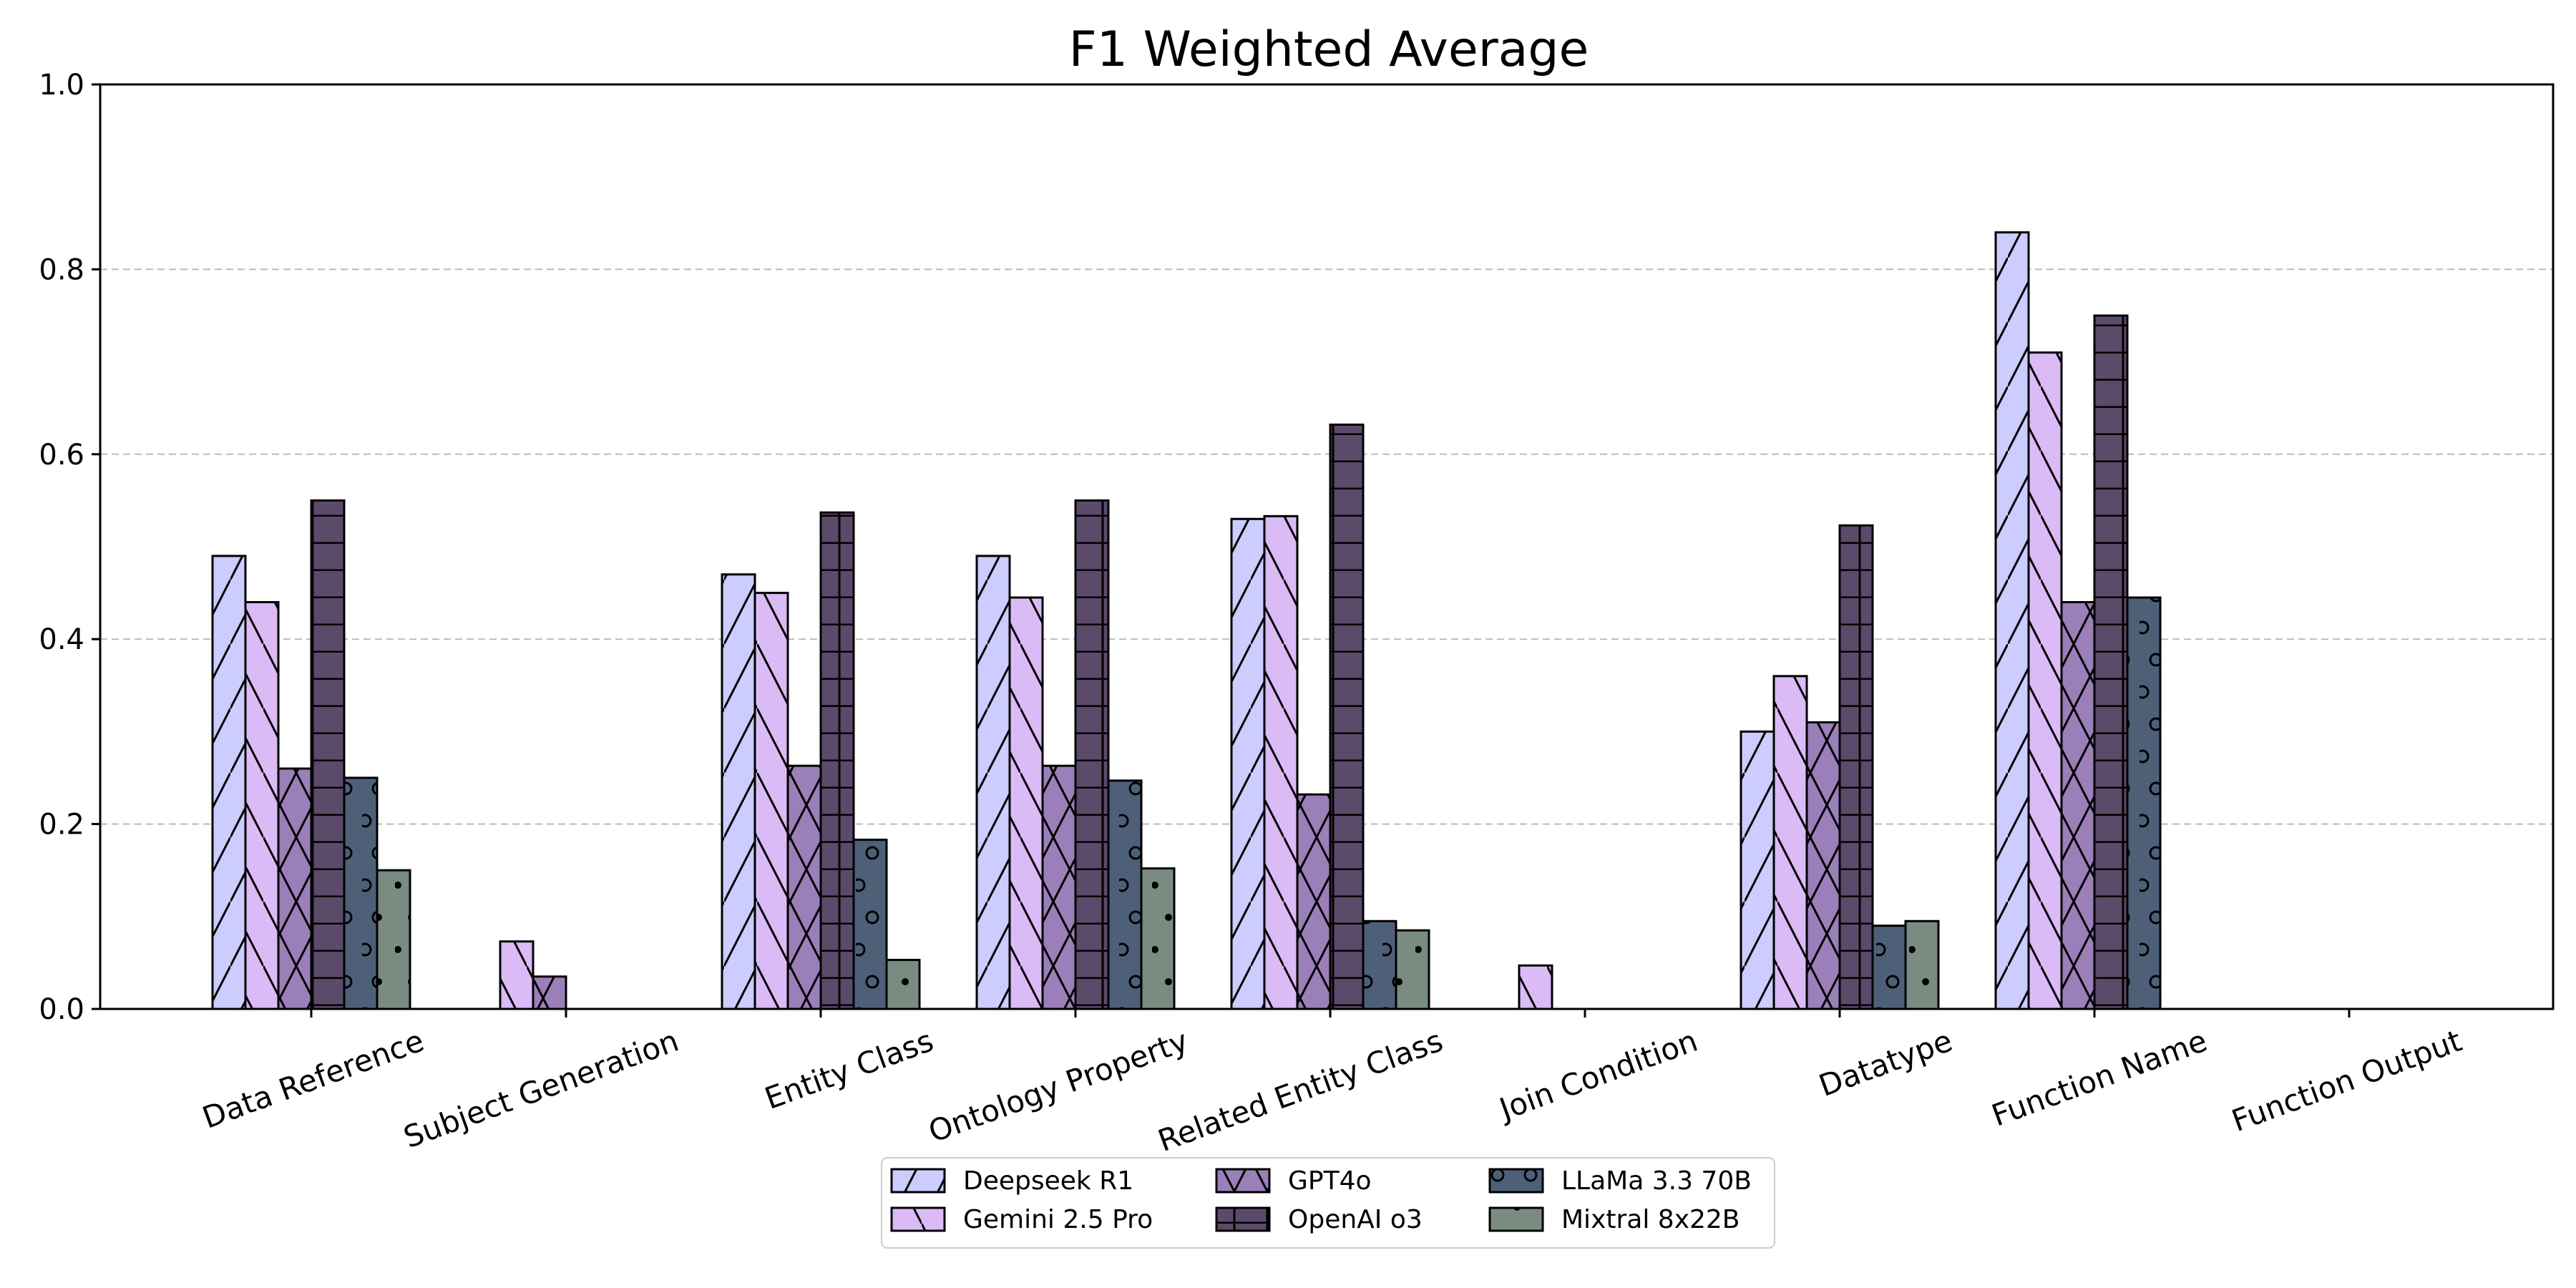 Image resolution: width=2576 pixels, height=1288 pixels. Describe the element at coordinates (1314, 901) in the screenshot. I see `bar-gpt4o-related-entity-class` at that location.